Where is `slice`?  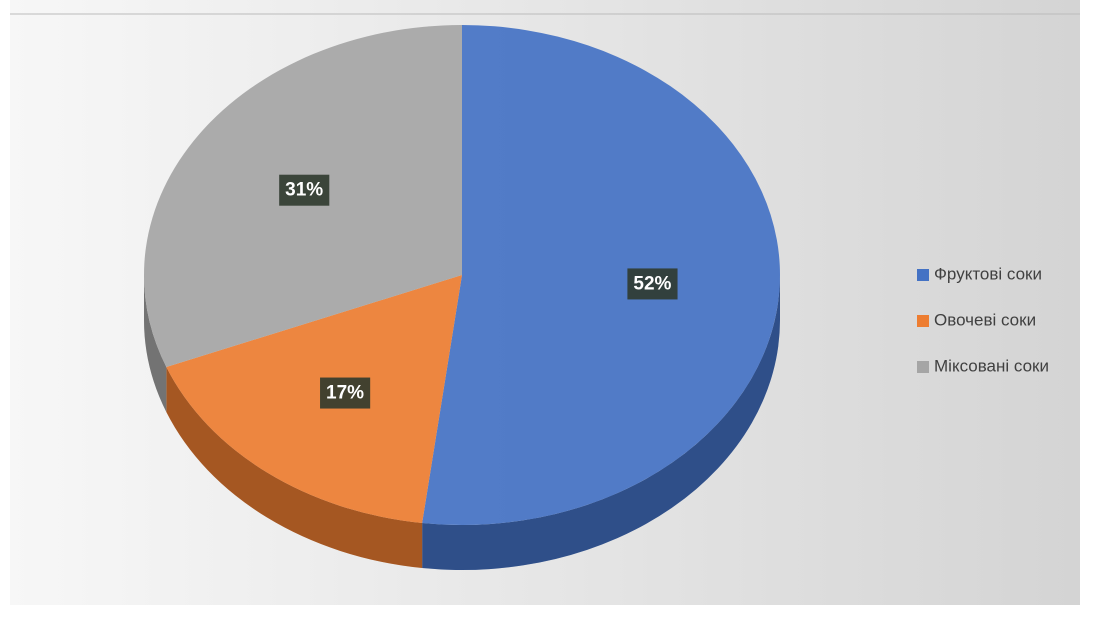
slice is located at coordinates (314, 399).